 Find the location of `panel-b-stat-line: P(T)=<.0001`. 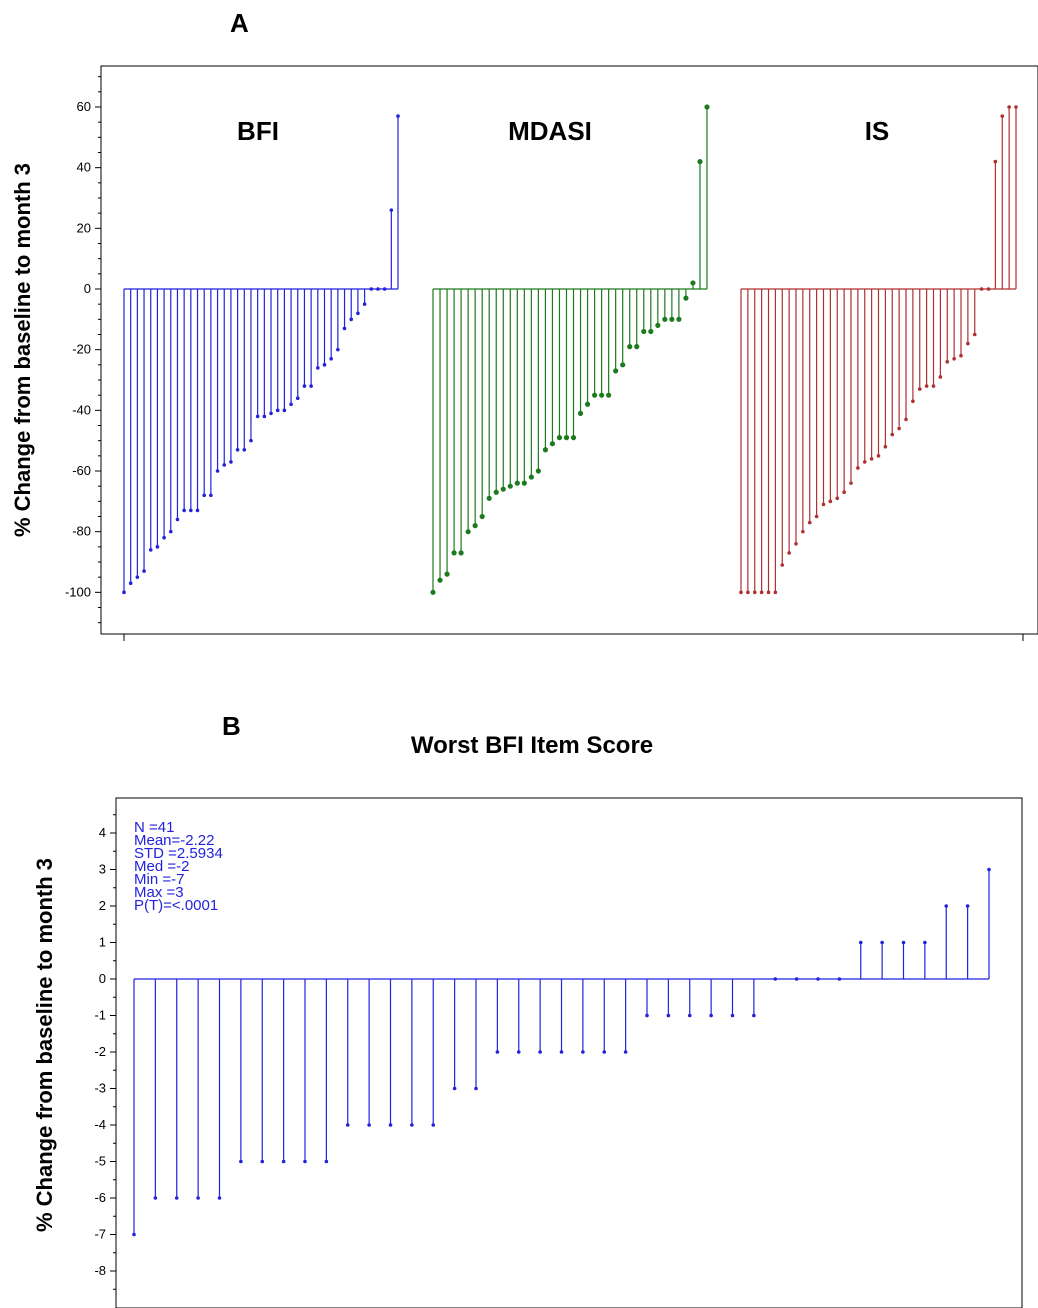

panel-b-stat-line: P(T)=<.0001 is located at coordinates (176, 905).